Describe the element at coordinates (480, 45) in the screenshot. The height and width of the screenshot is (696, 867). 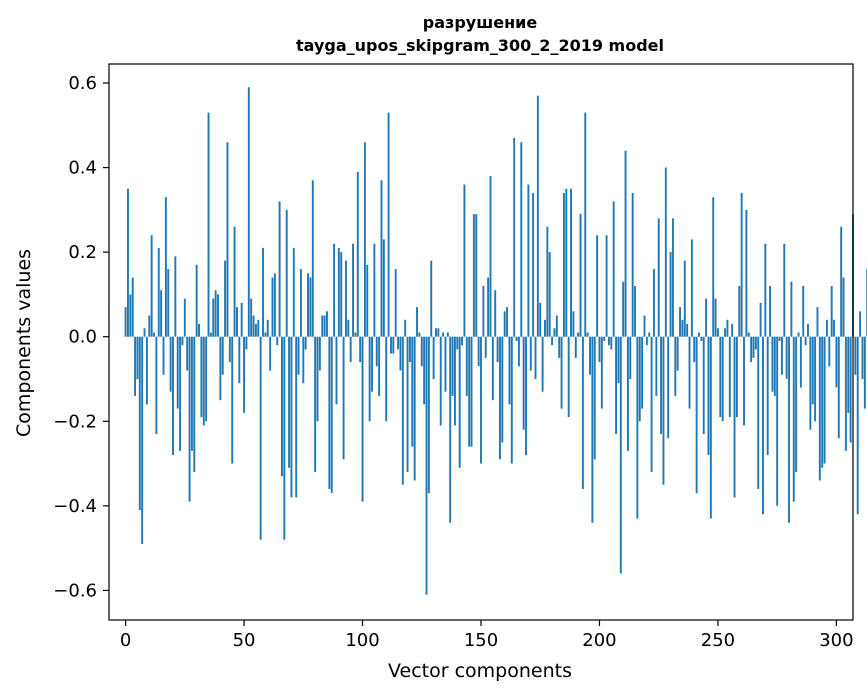
I see `chart-subtitle: tayga_upos_skipgram_300_2_2019 model` at that location.